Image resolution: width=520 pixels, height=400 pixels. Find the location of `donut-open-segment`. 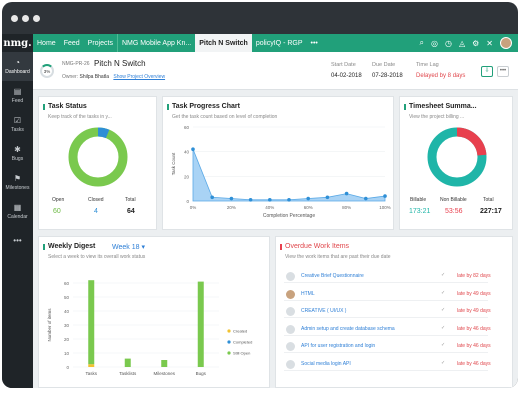

donut-open-segment is located at coordinates (98, 157).